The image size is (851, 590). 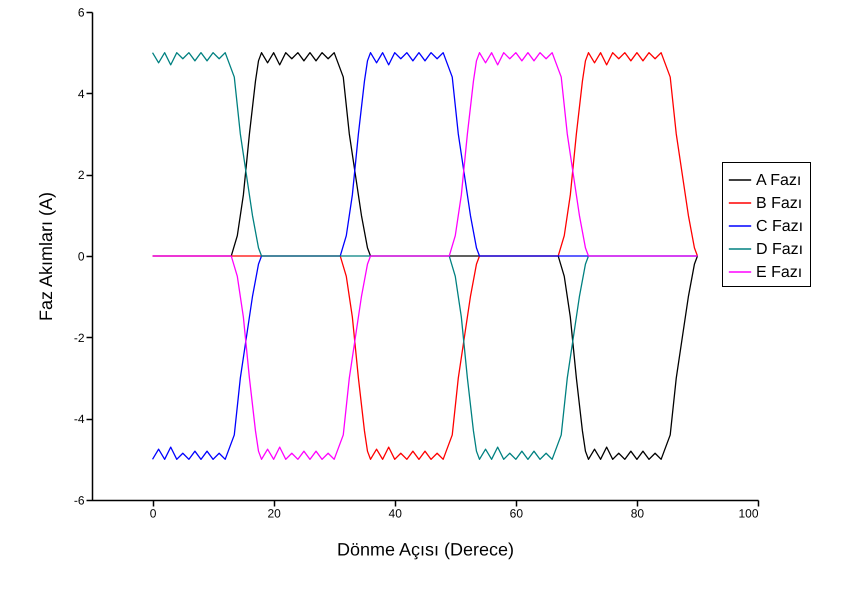 I want to click on y-tick-label: -6, so click(x=79, y=501).